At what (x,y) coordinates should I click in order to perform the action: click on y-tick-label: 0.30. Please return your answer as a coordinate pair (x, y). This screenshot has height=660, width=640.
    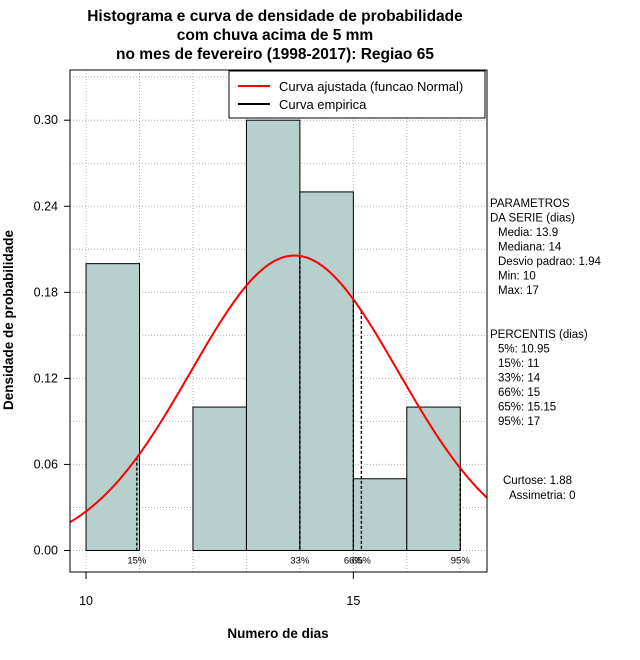
    Looking at the image, I should click on (46, 120).